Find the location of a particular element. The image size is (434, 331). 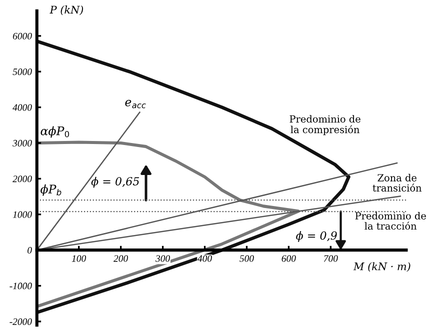

annotation: Predominio de la compresión is located at coordinates (325, 125).